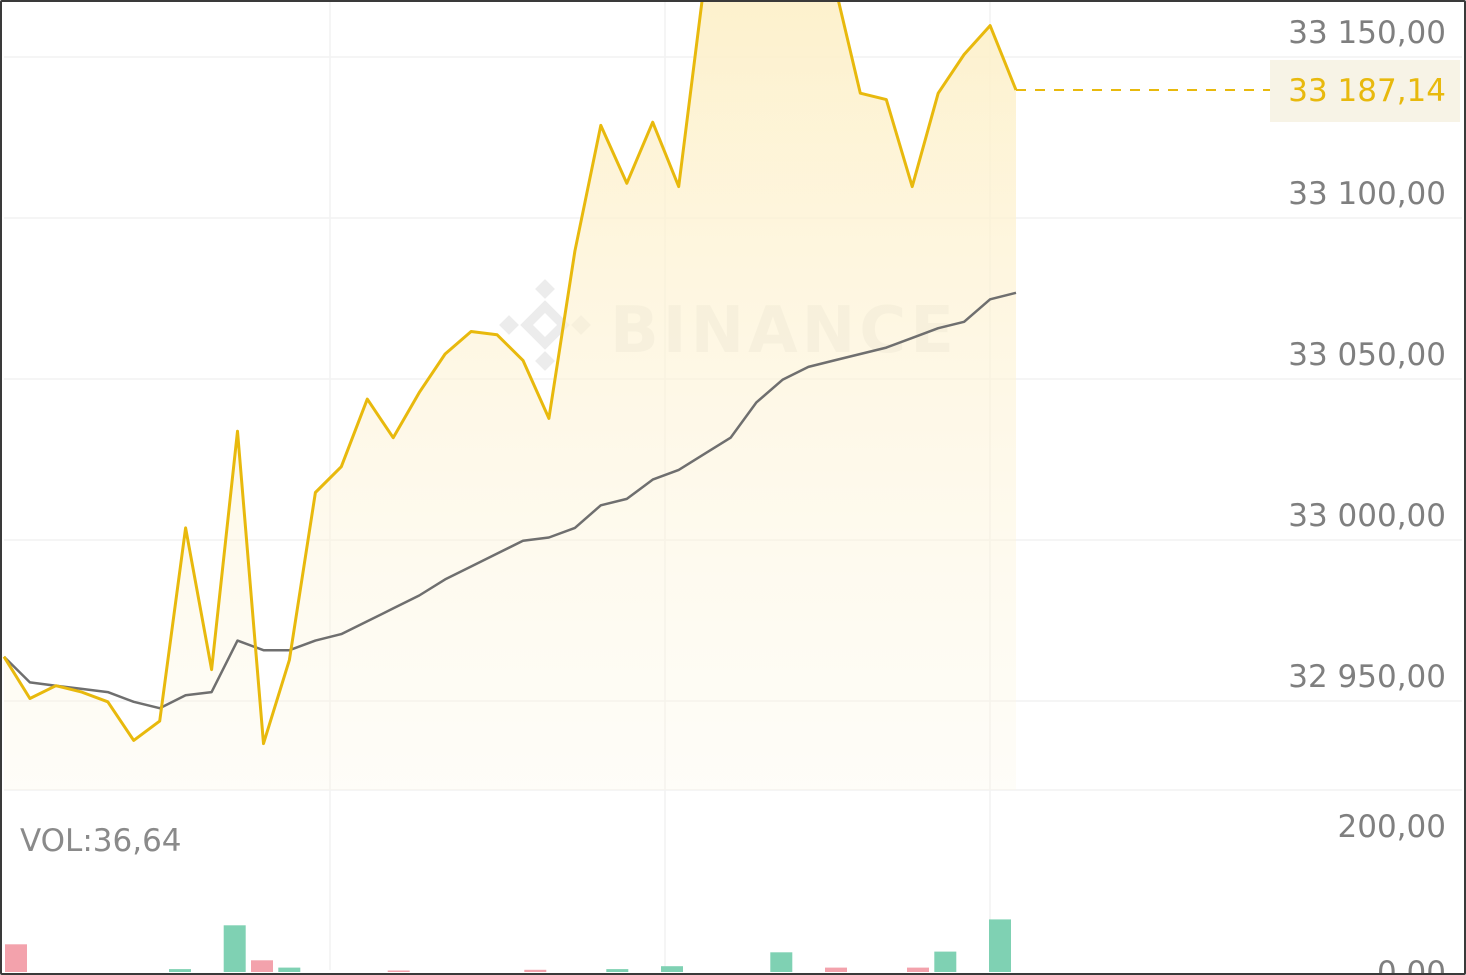 This screenshot has width=1466, height=975. I want to click on logo-diamond, so click(545, 325).